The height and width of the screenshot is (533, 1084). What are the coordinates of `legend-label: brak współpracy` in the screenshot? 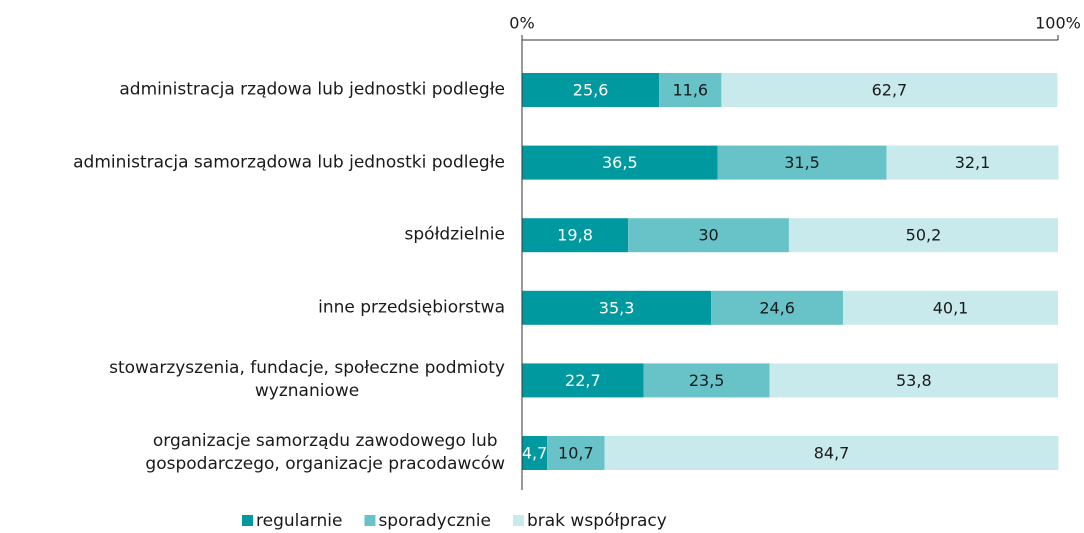 It's located at (597, 521).